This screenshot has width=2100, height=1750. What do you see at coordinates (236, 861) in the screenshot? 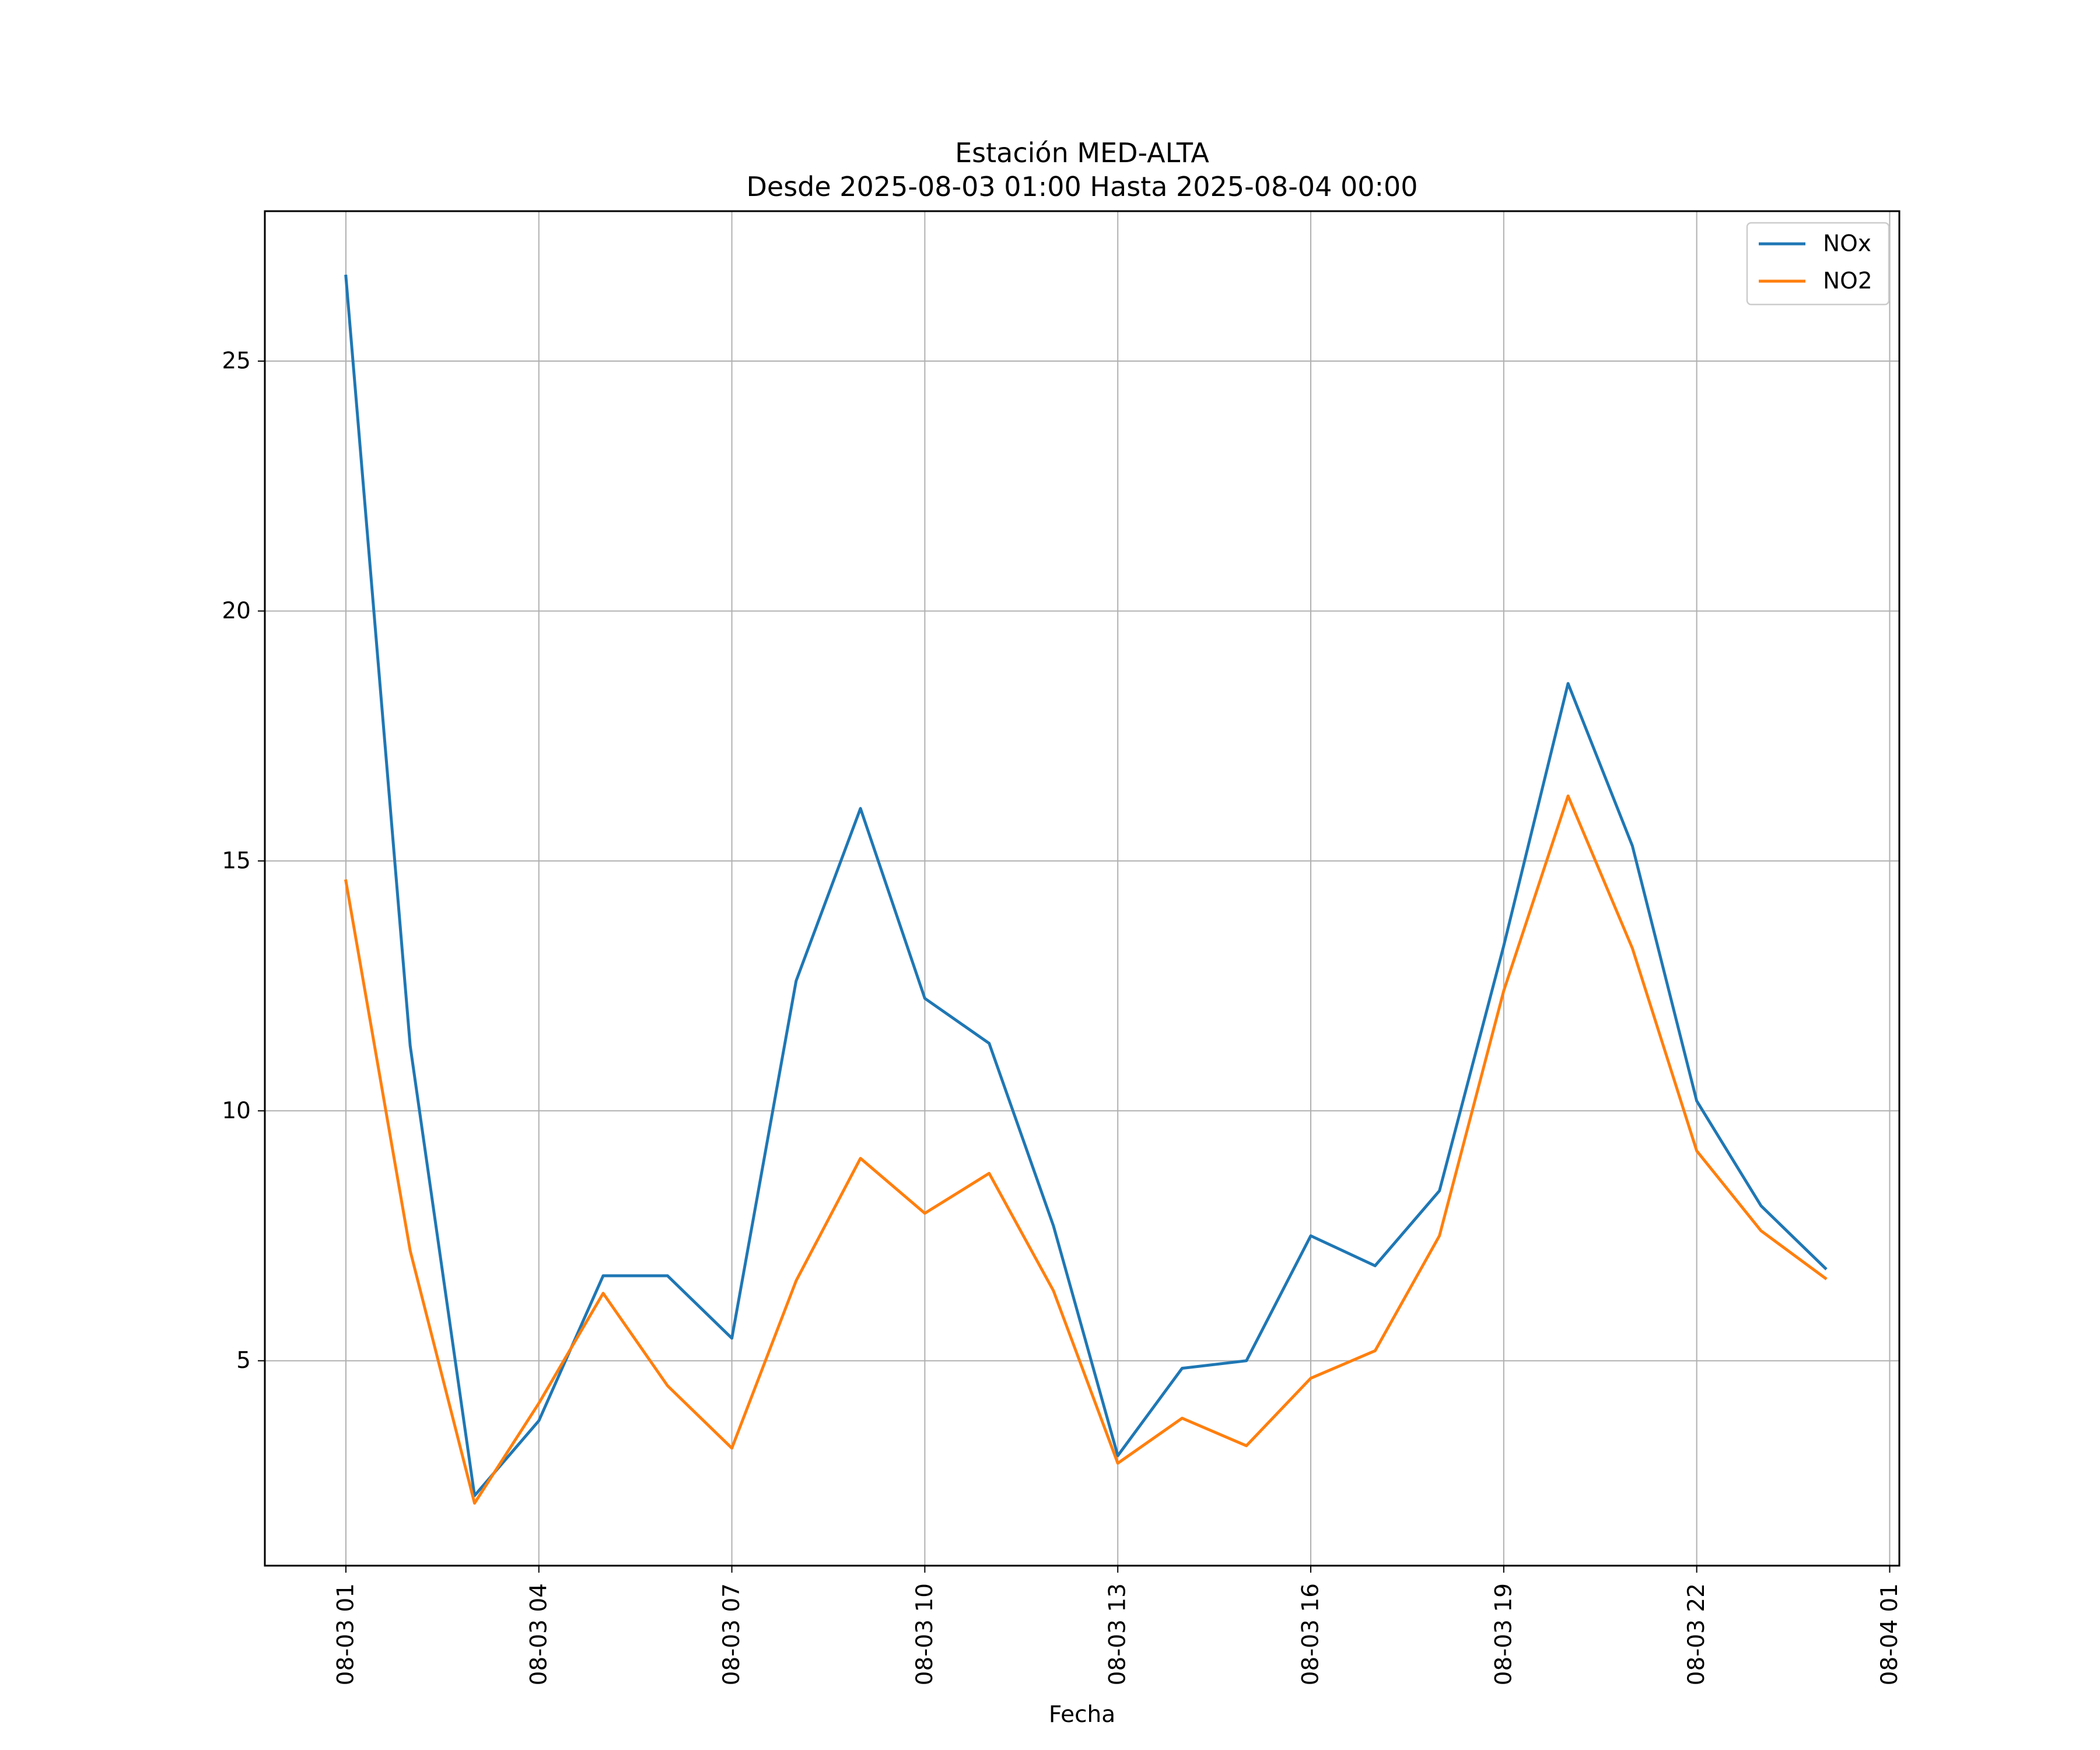
I see `y-tick-label: 15` at bounding box center [236, 861].